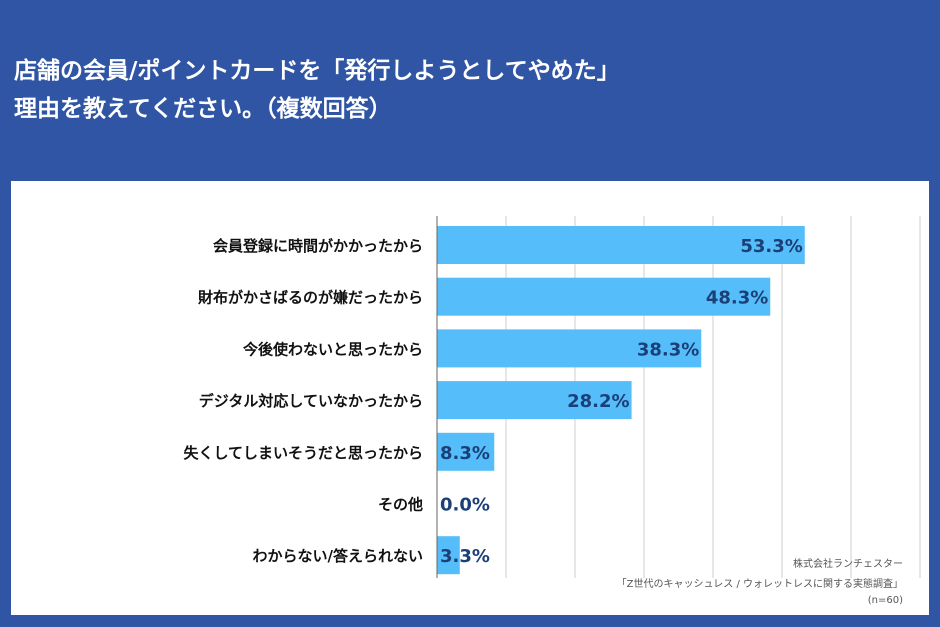  I want to click on value-label: 8.3%, so click(465, 453).